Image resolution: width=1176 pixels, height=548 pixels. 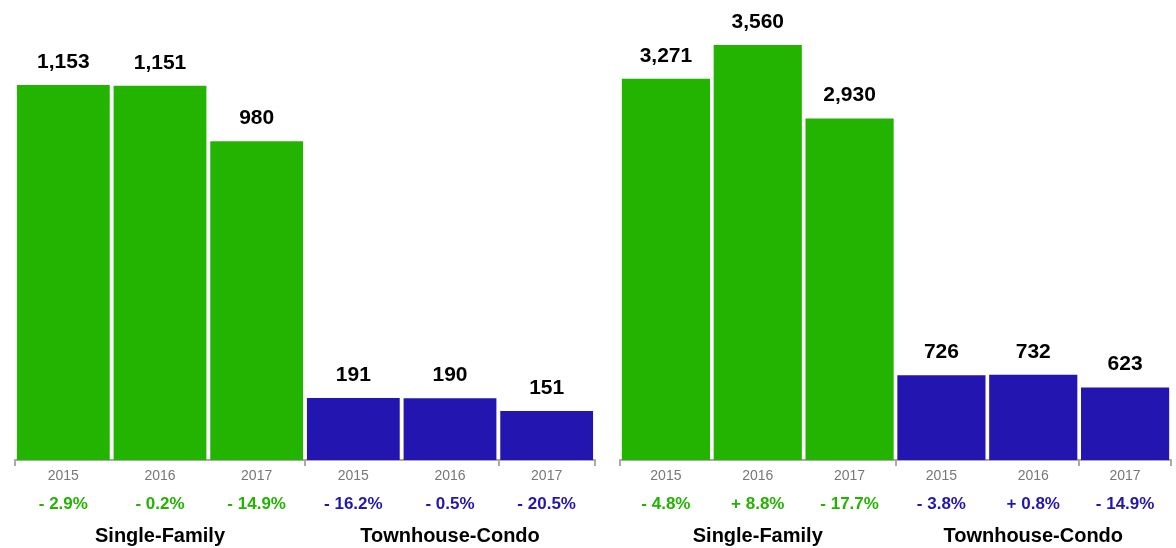 What do you see at coordinates (546, 503) in the screenshot?
I see `text: - 20.5%` at bounding box center [546, 503].